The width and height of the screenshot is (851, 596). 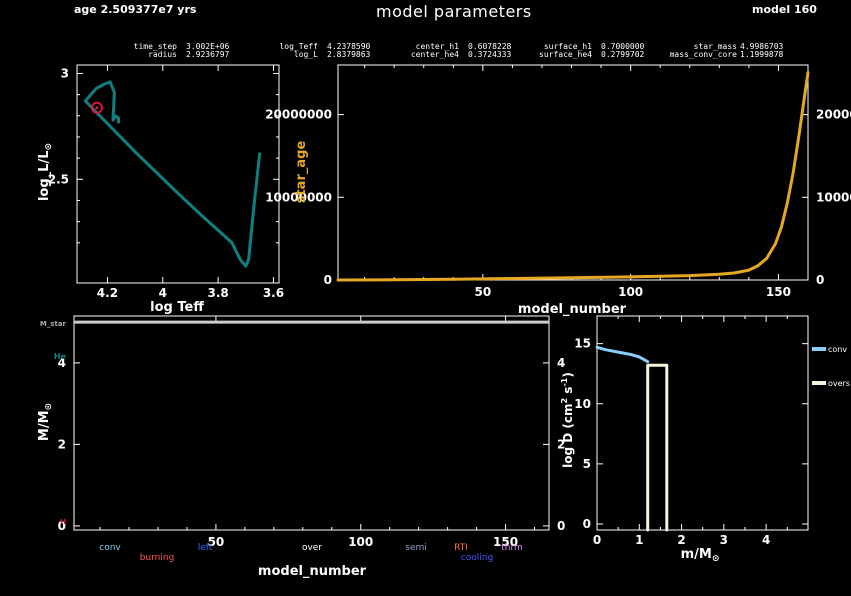 I want to click on hr-y-axis-label: log_L/L⊙, so click(x=45, y=172).